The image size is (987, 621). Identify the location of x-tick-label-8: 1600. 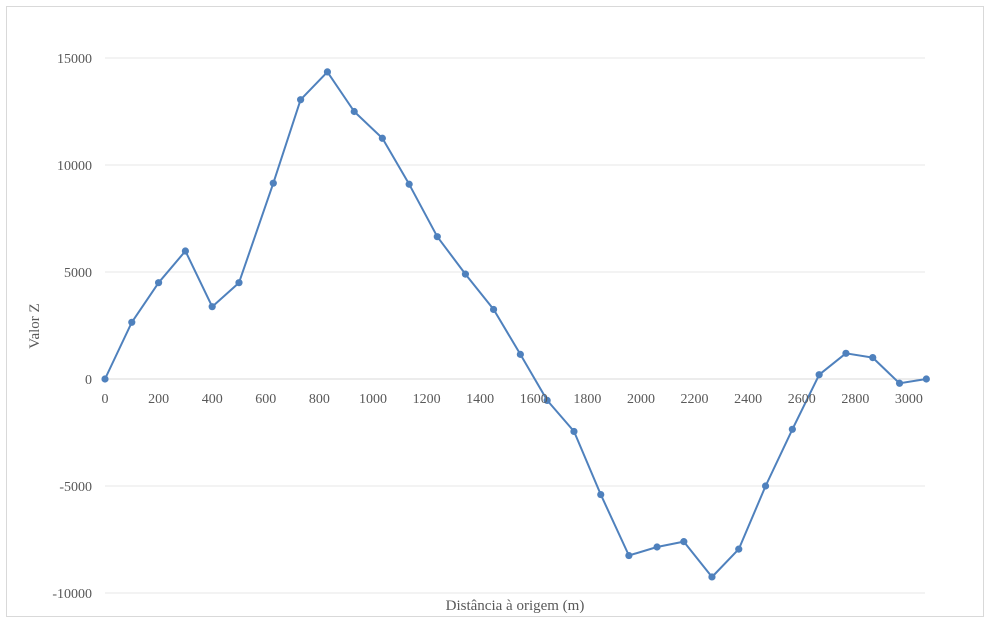
(534, 399).